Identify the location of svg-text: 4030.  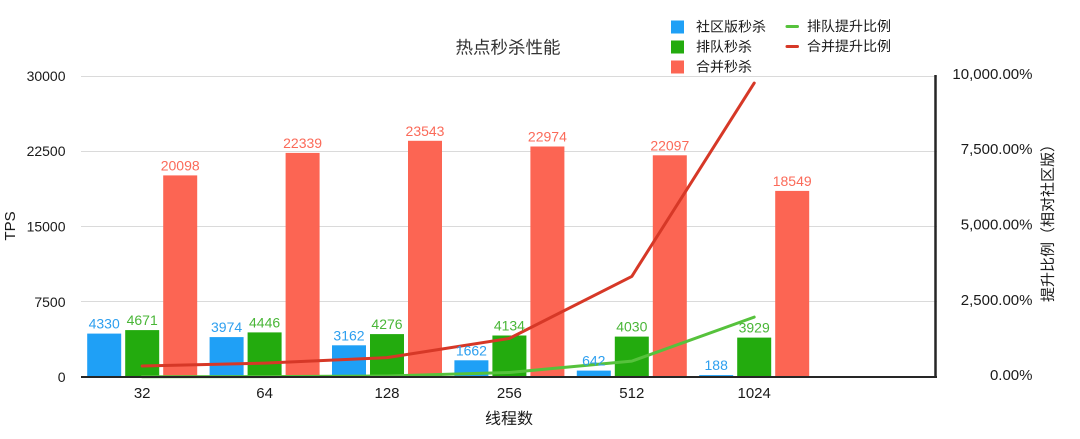
(631, 327).